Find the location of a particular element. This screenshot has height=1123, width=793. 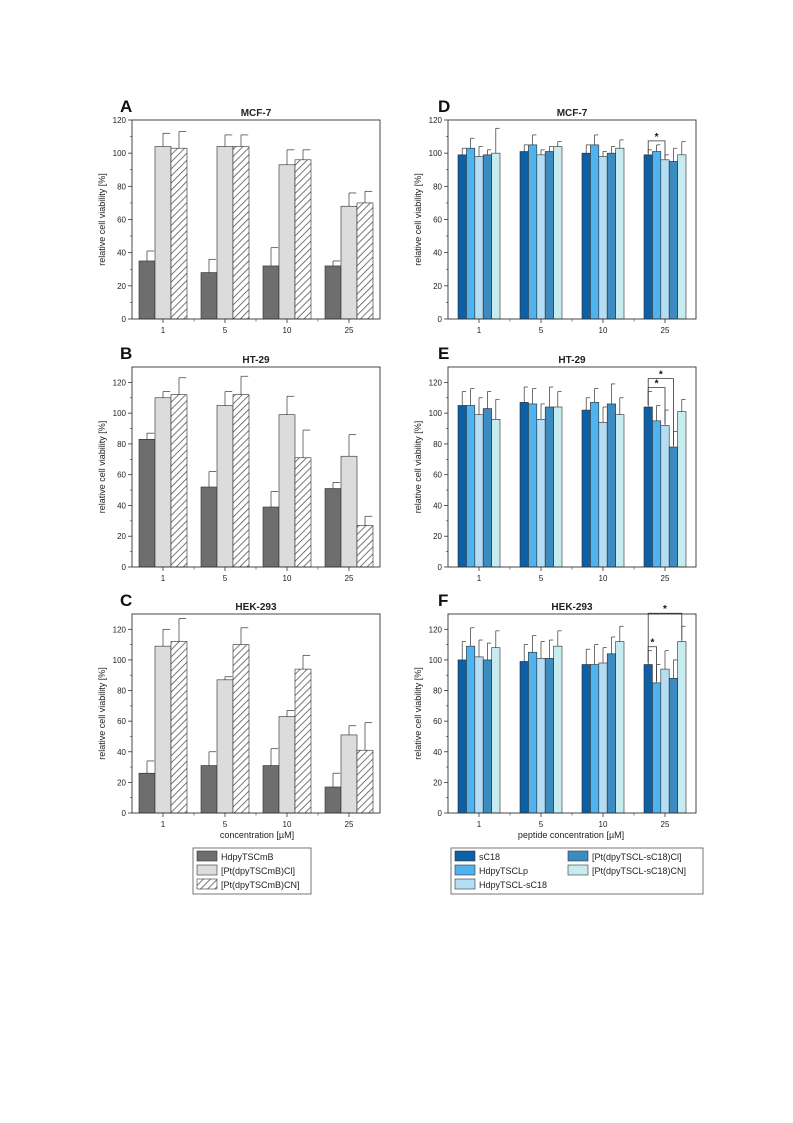

legend-swatch-hdpytsclp is located at coordinates (465, 870).